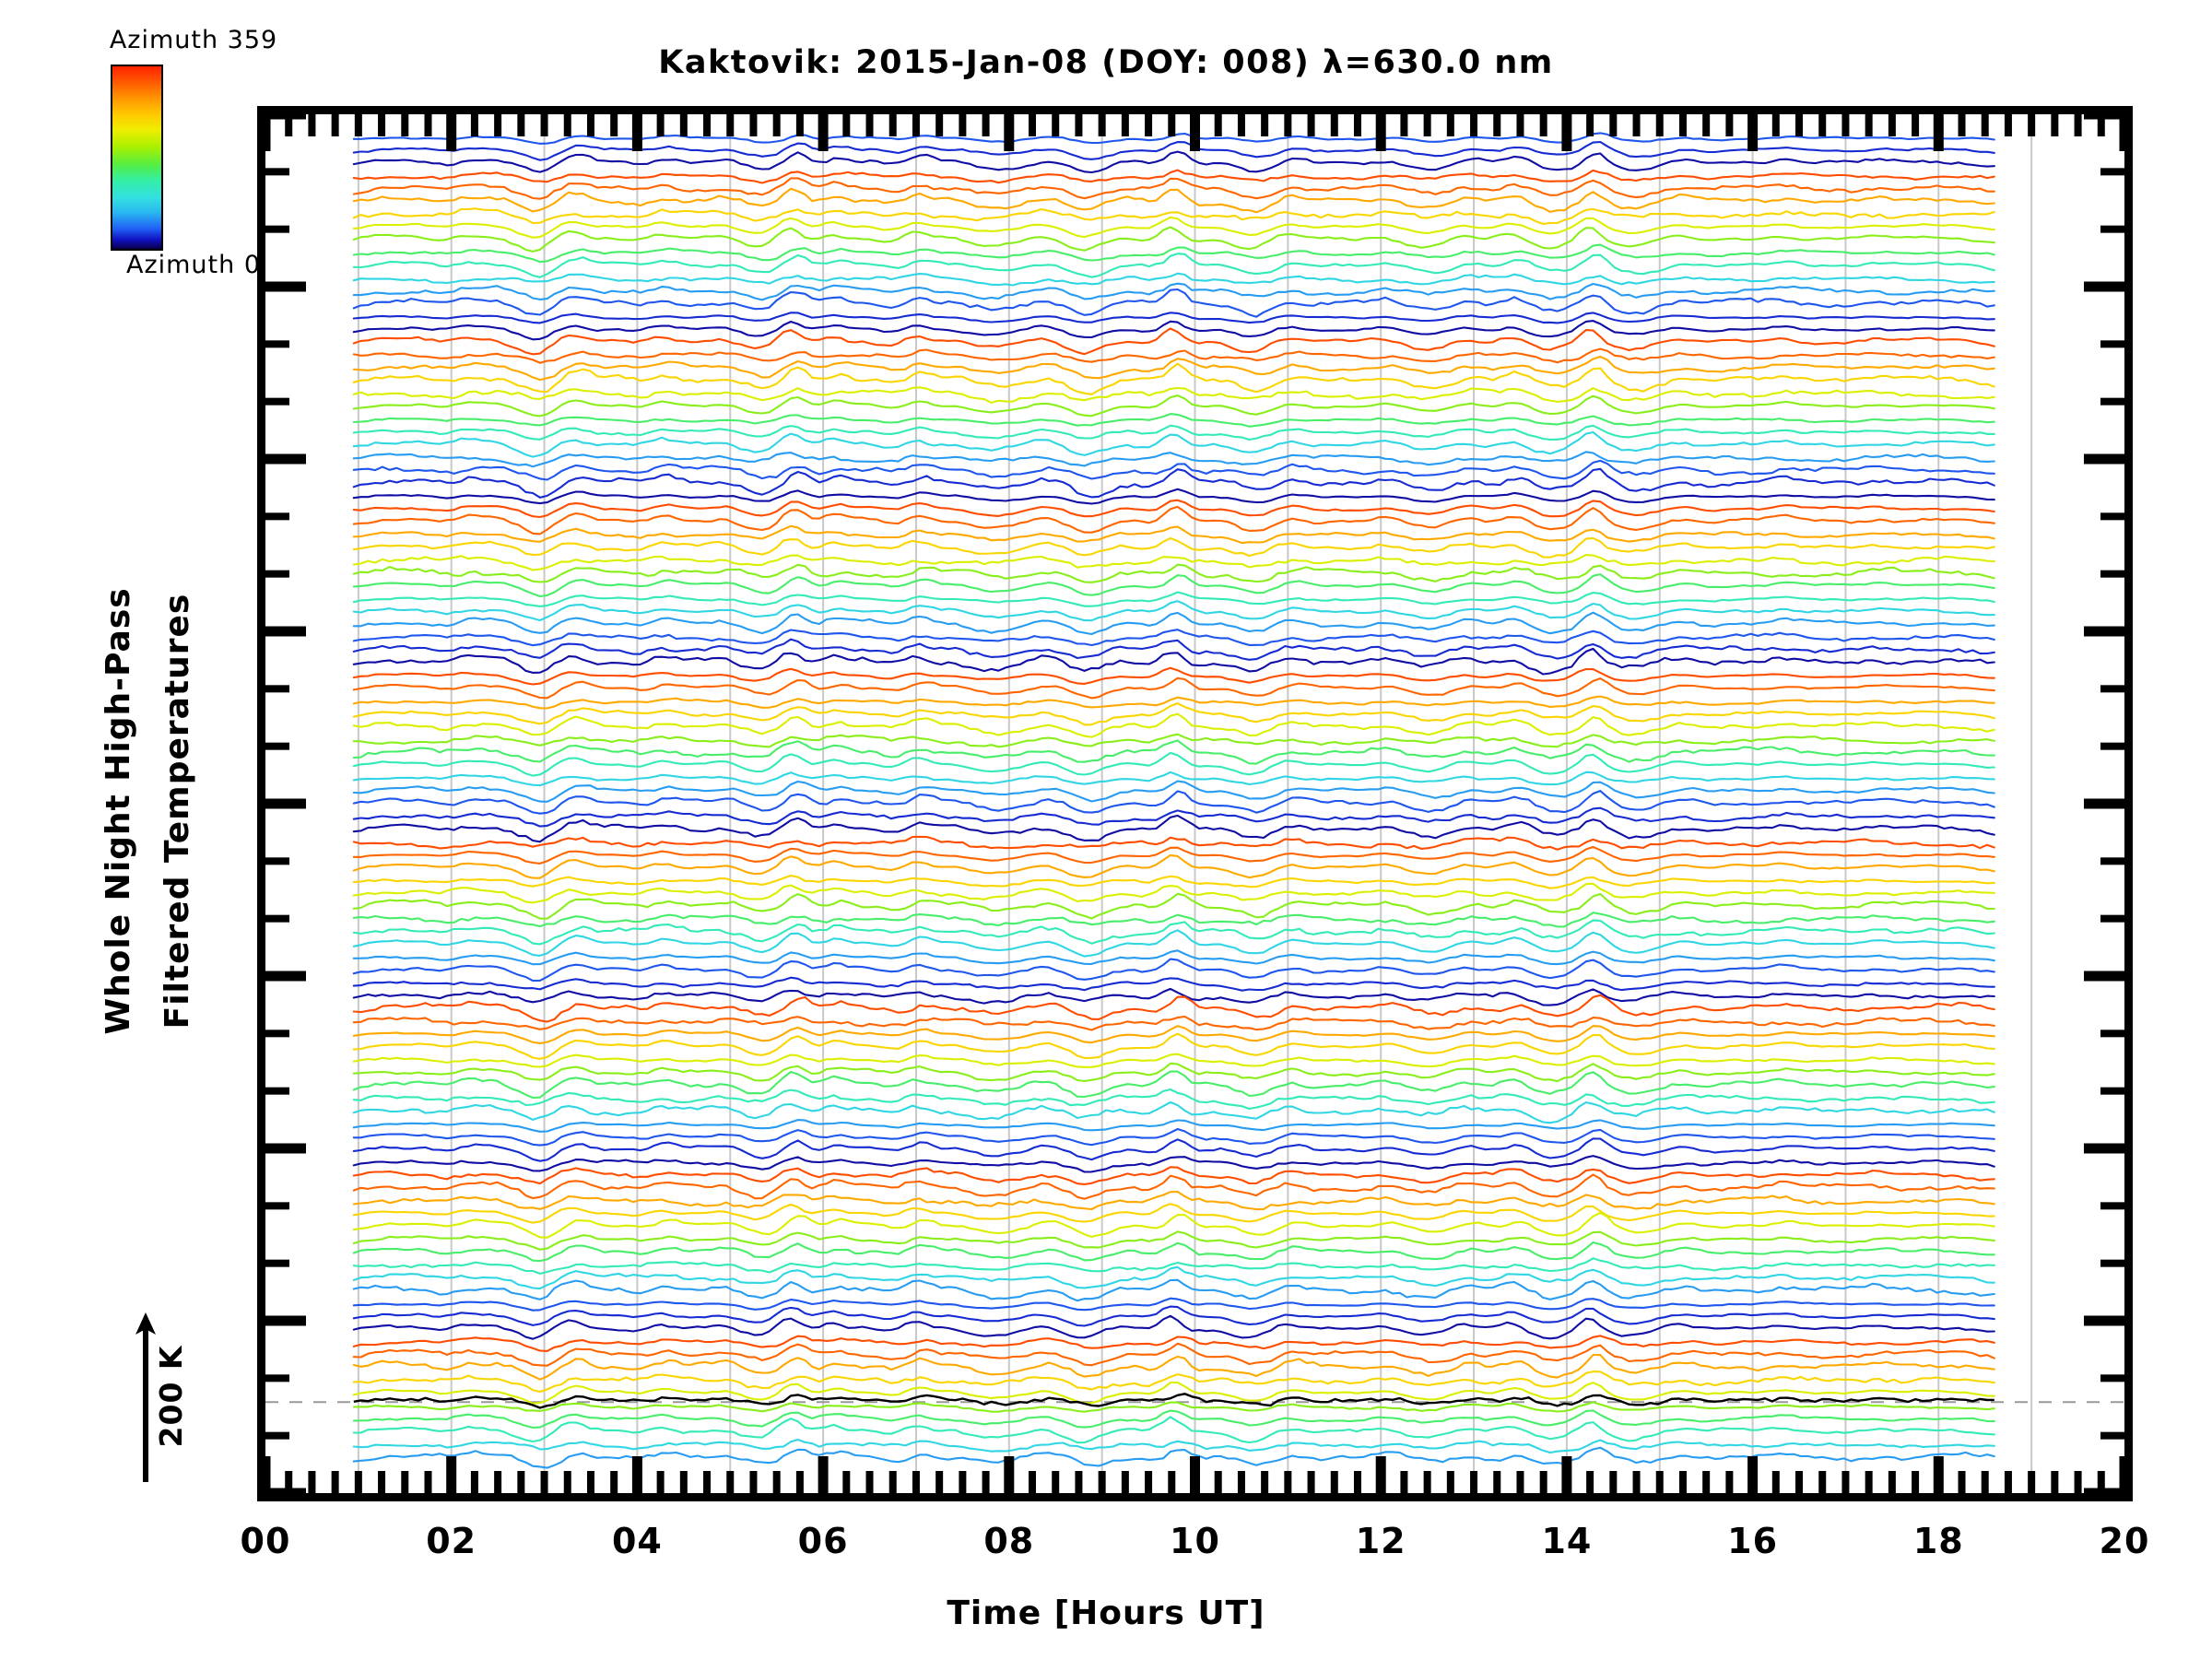 This screenshot has width=2212, height=1659. What do you see at coordinates (1195, 1541) in the screenshot?
I see `x-tick-label: 10` at bounding box center [1195, 1541].